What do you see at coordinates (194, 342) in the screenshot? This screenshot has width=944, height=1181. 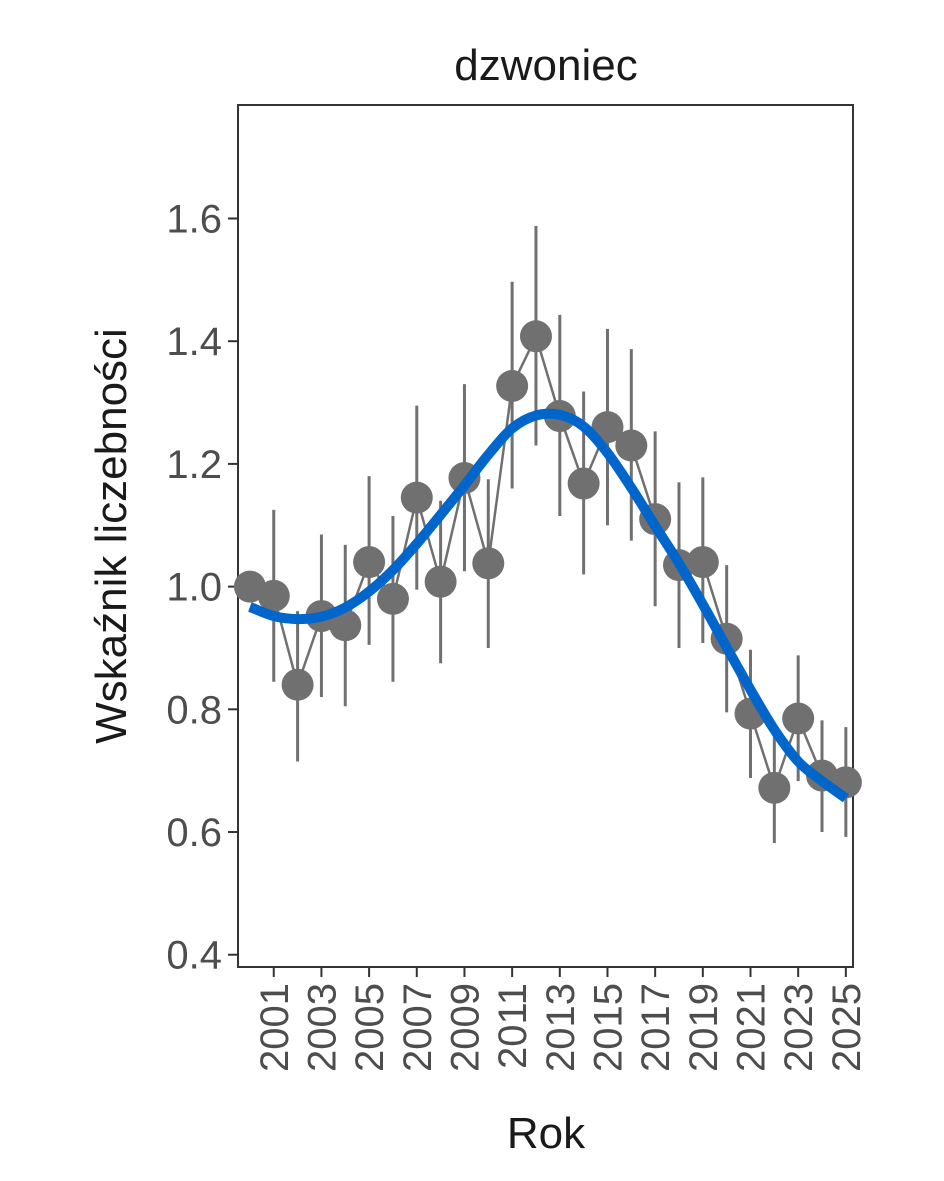 I see `y-tick-label: 1.4` at bounding box center [194, 342].